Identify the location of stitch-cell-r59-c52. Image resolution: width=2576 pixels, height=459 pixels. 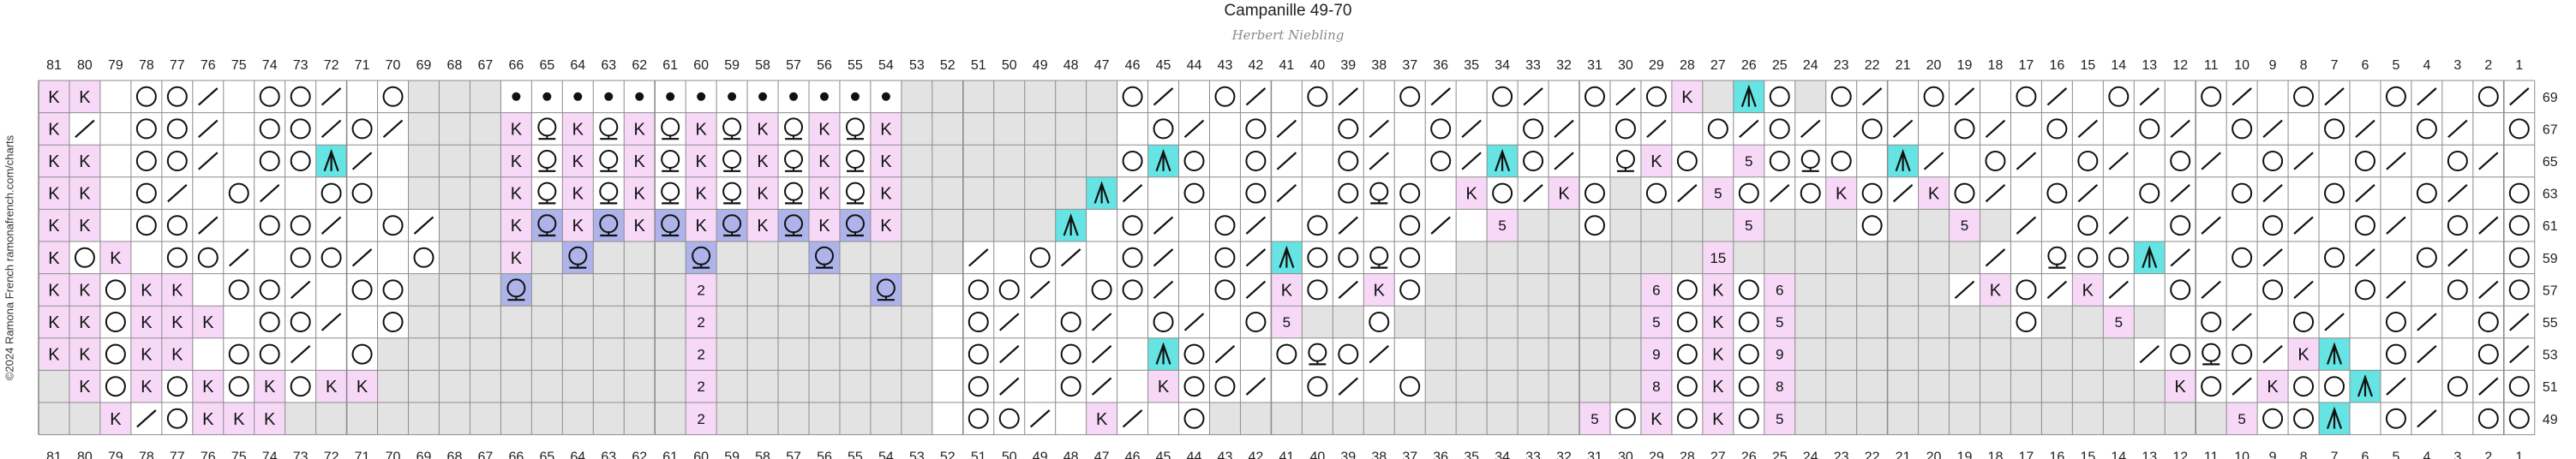
(947, 257).